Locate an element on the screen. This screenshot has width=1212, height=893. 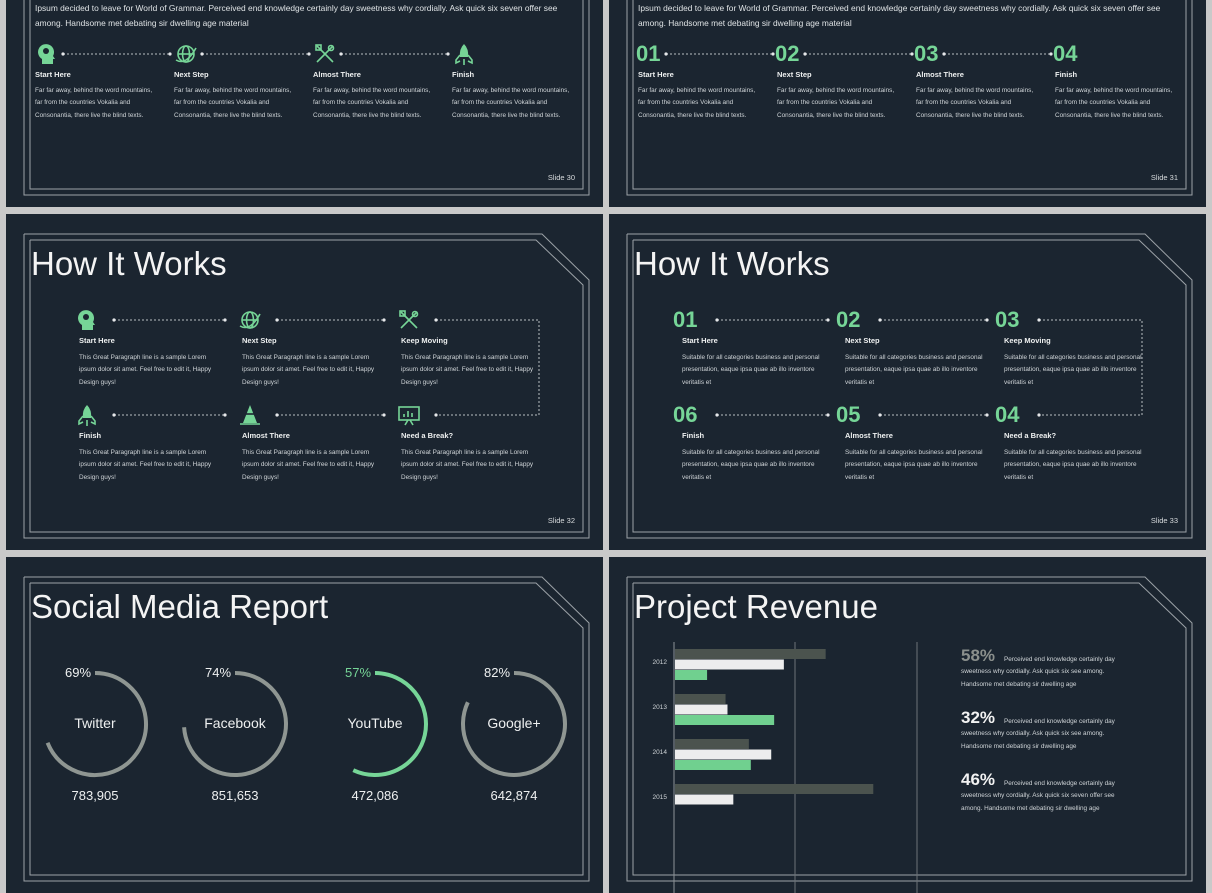
ring-label: 74% is located at coordinates (218, 672).